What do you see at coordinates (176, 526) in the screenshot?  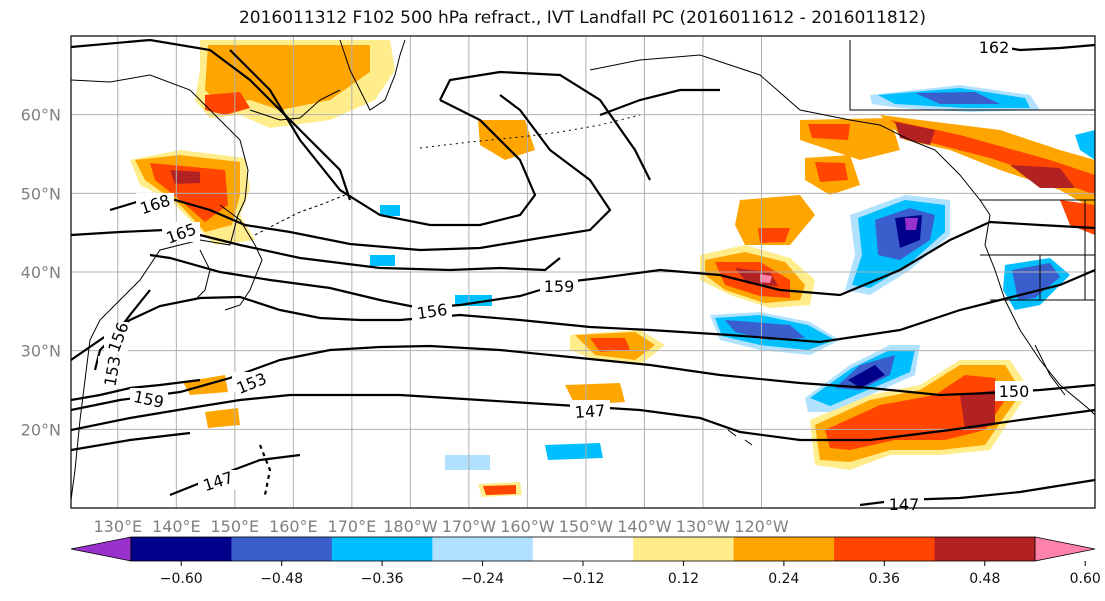 I see `longitude-tick-label: 140°E` at bounding box center [176, 526].